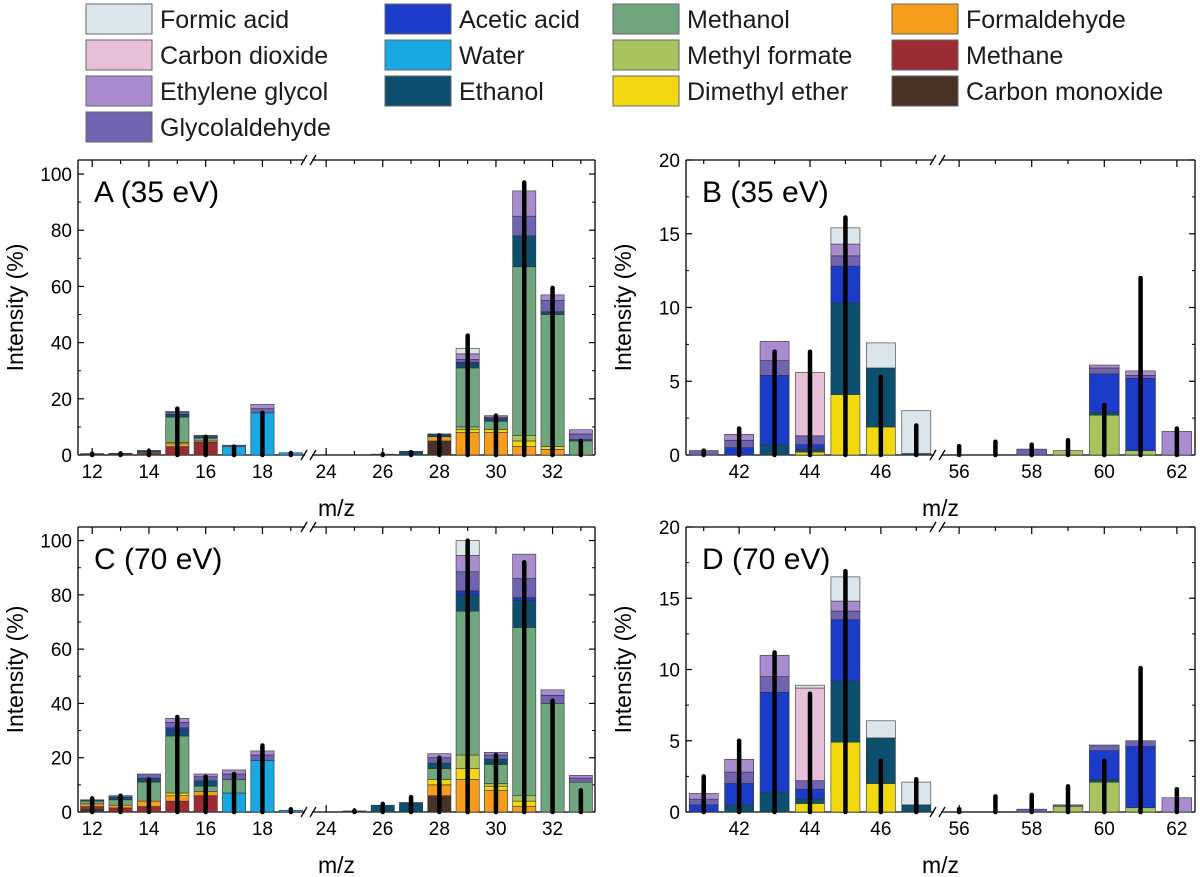 This screenshot has width=1200, height=877. I want to click on panel-title: D (70 eV), so click(766, 559).